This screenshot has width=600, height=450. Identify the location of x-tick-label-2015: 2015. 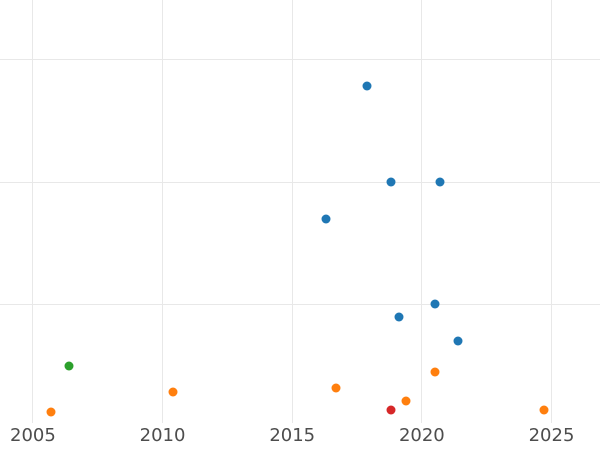
(292, 435).